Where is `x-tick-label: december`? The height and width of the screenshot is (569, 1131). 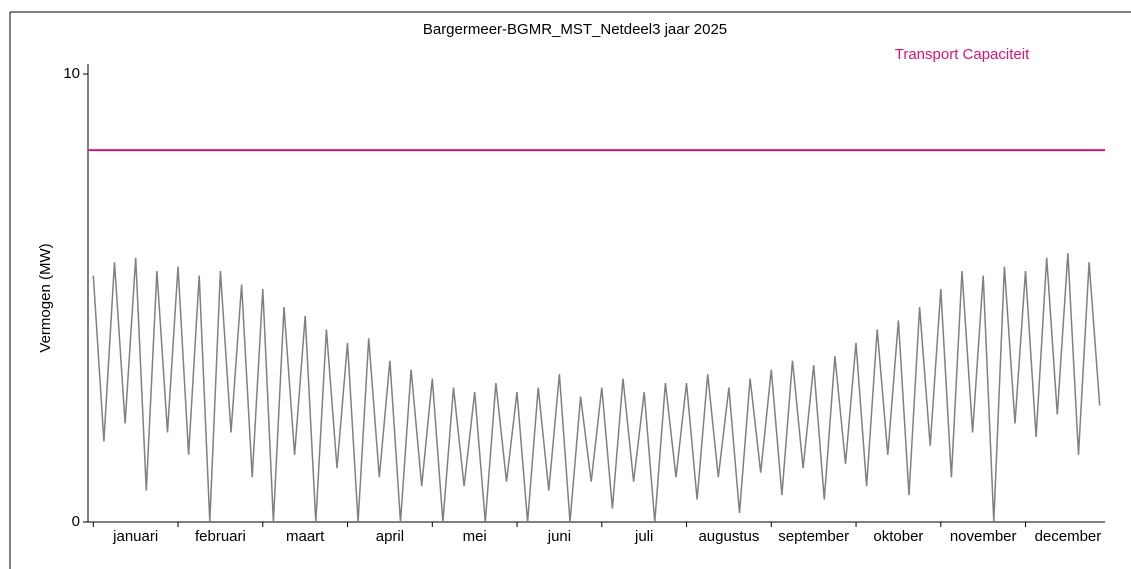
x-tick-label: december is located at coordinates (1068, 536).